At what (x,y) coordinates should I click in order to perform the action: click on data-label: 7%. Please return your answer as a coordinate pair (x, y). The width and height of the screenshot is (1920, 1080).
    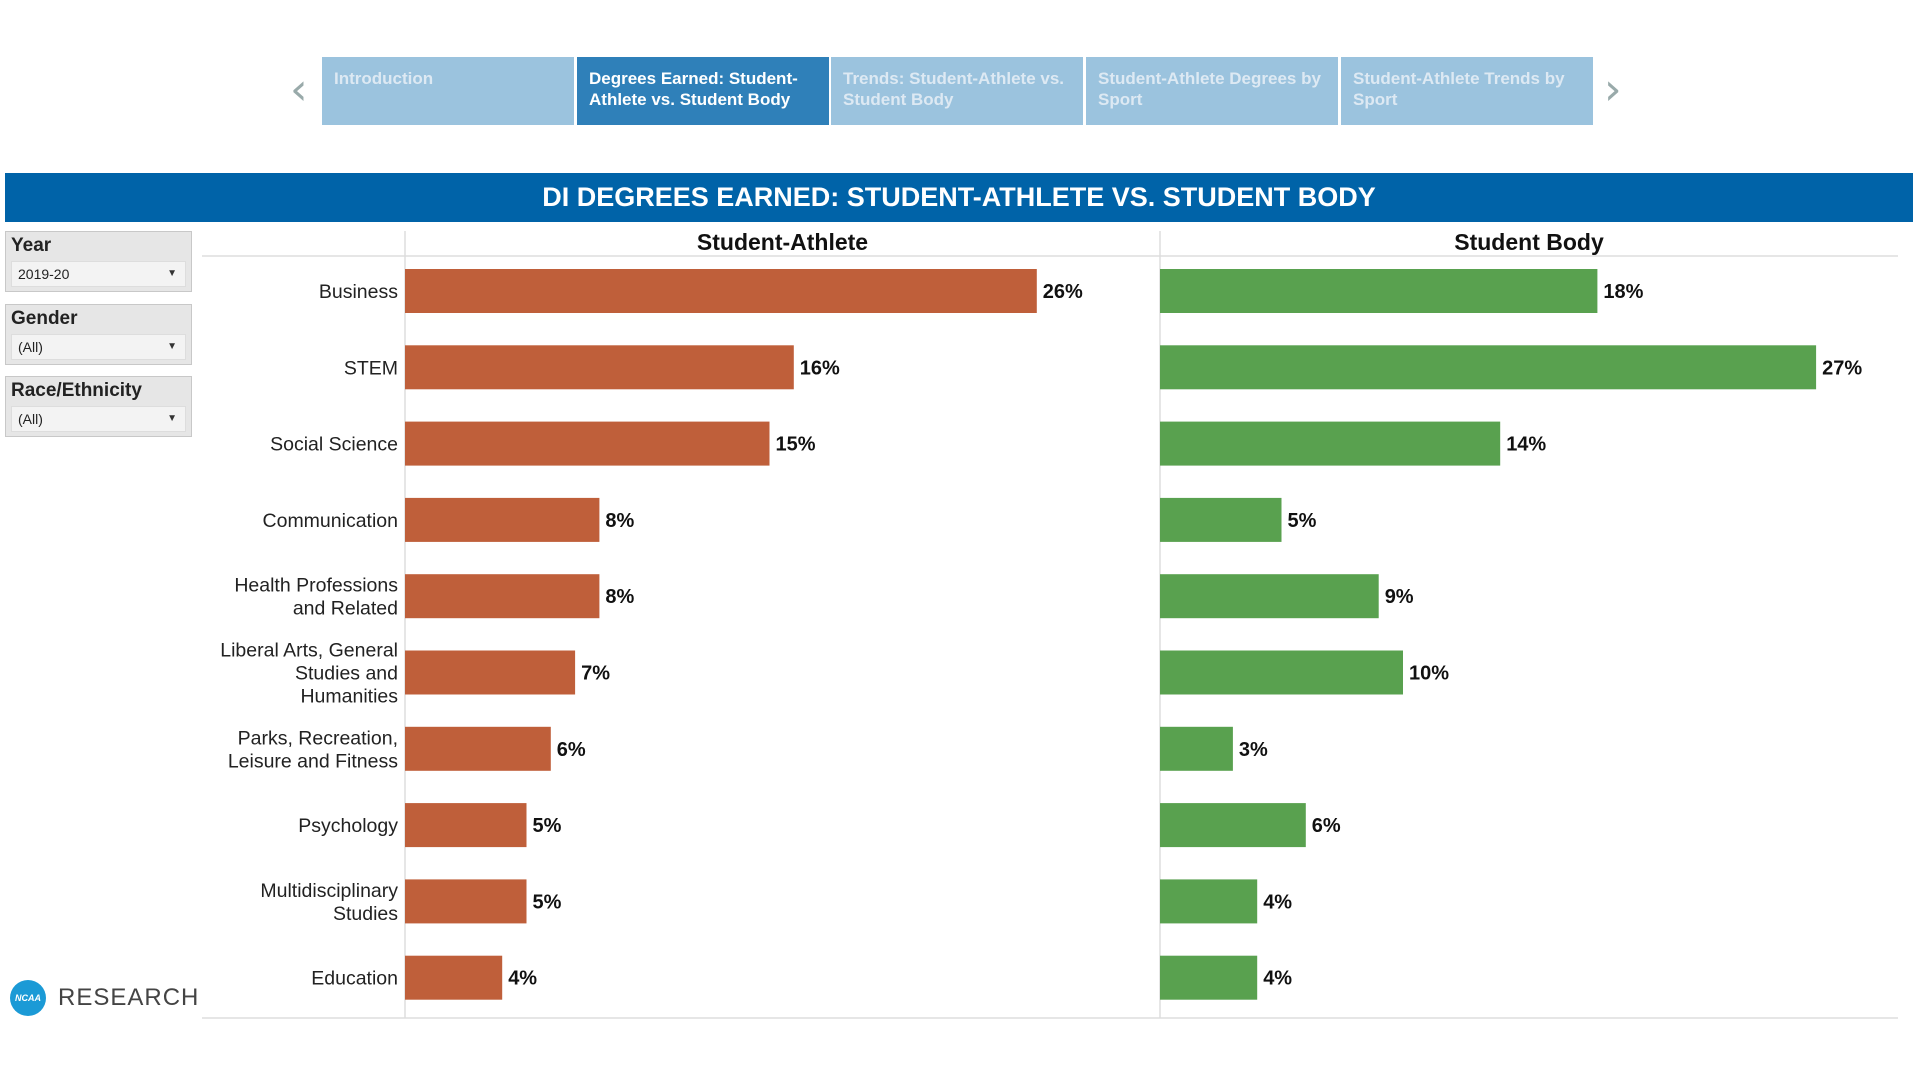
    Looking at the image, I should click on (595, 674).